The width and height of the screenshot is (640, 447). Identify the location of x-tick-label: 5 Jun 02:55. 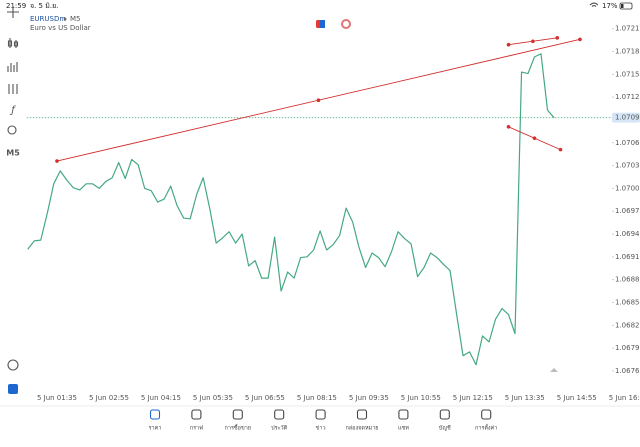
(109, 398).